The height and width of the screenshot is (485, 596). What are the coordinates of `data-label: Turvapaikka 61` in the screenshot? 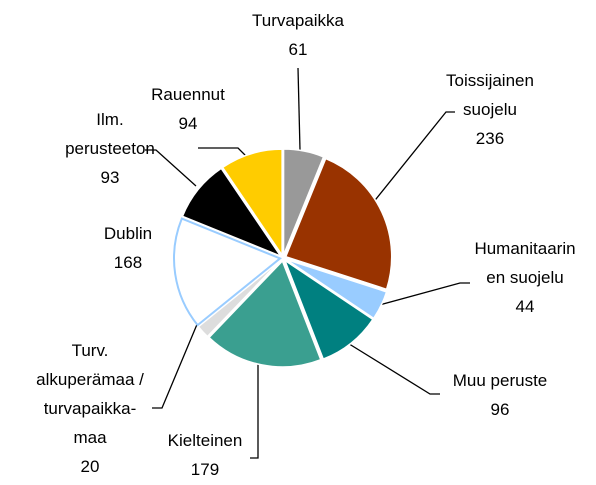 It's located at (298, 35).